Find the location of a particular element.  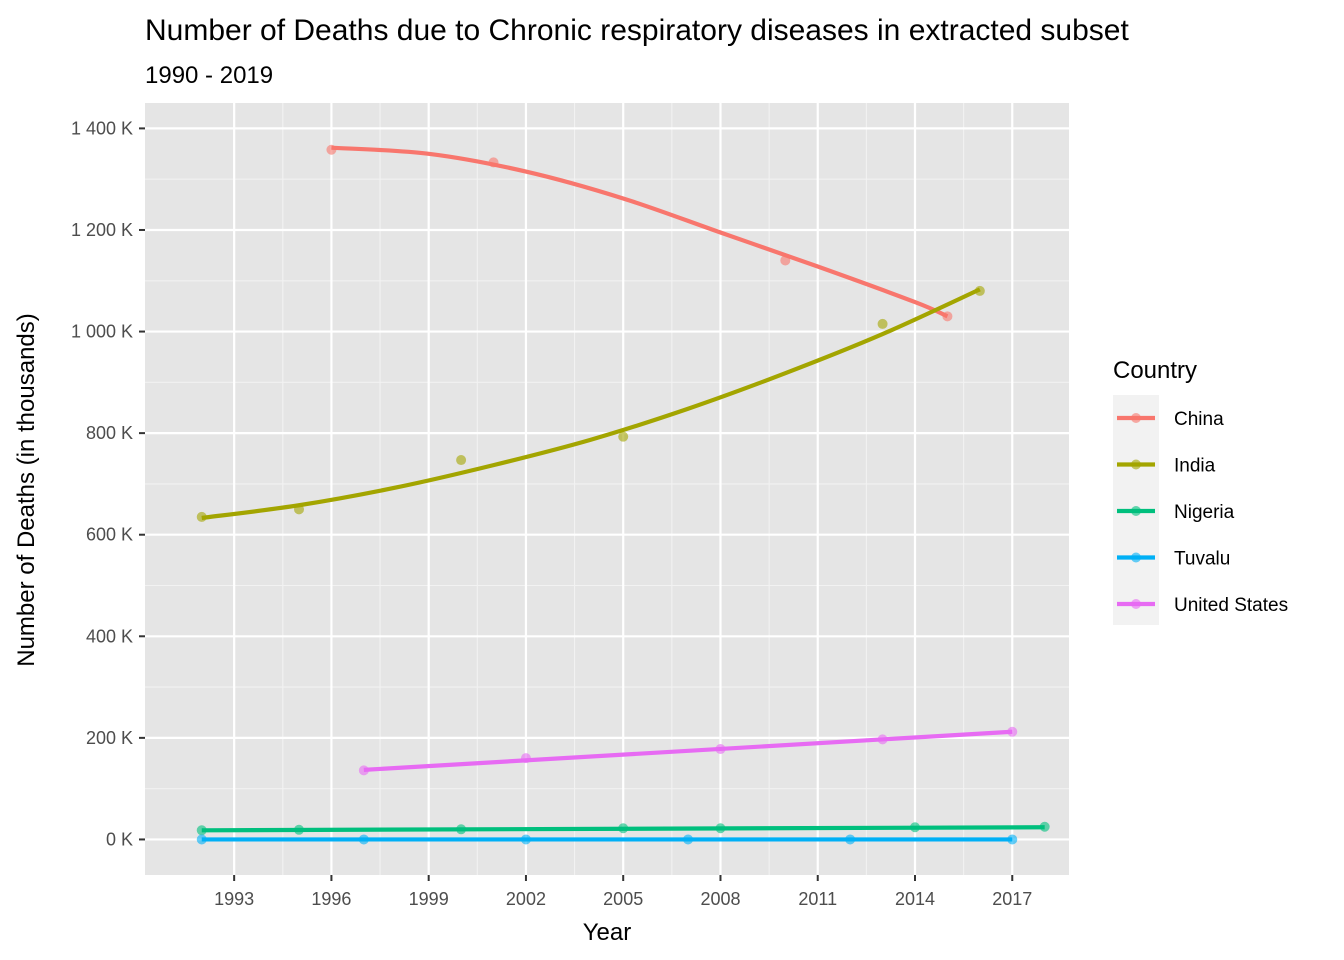

x-tick-label: 2017 is located at coordinates (1012, 899).